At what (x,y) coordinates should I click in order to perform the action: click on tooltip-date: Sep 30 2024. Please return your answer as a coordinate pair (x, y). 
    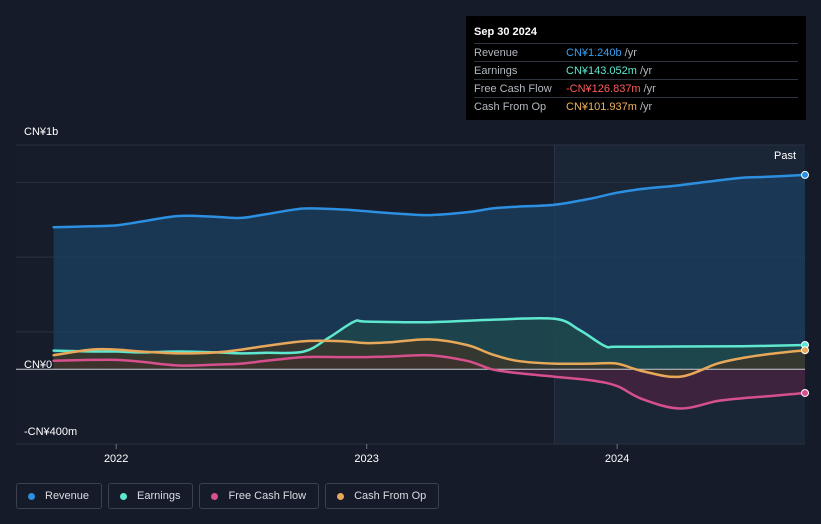
    Looking at the image, I should click on (505, 32).